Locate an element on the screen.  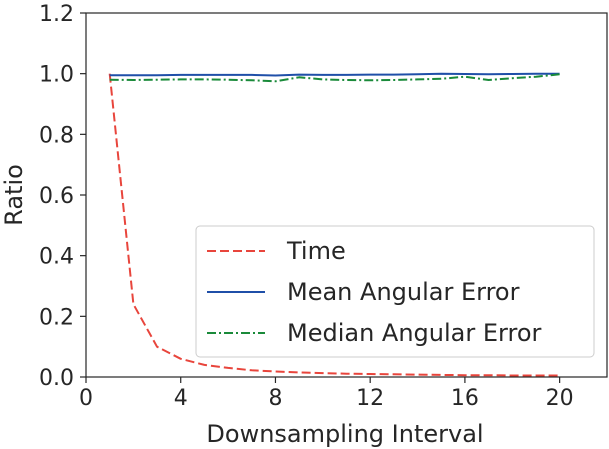
legend-label-2: Median Angular Error is located at coordinates (414, 333).